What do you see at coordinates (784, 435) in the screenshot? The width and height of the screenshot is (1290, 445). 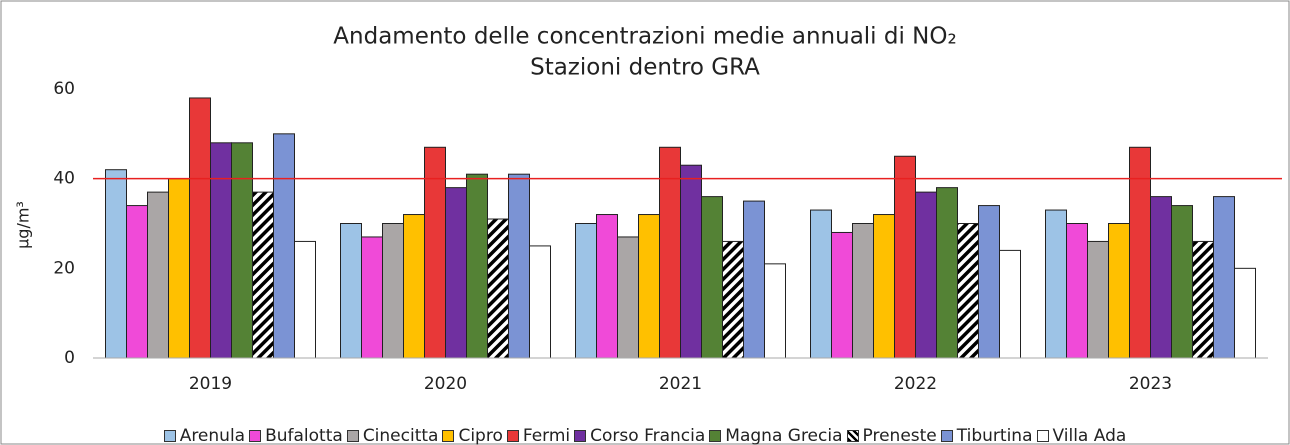 I see `legend-label: Magna Grecia` at bounding box center [784, 435].